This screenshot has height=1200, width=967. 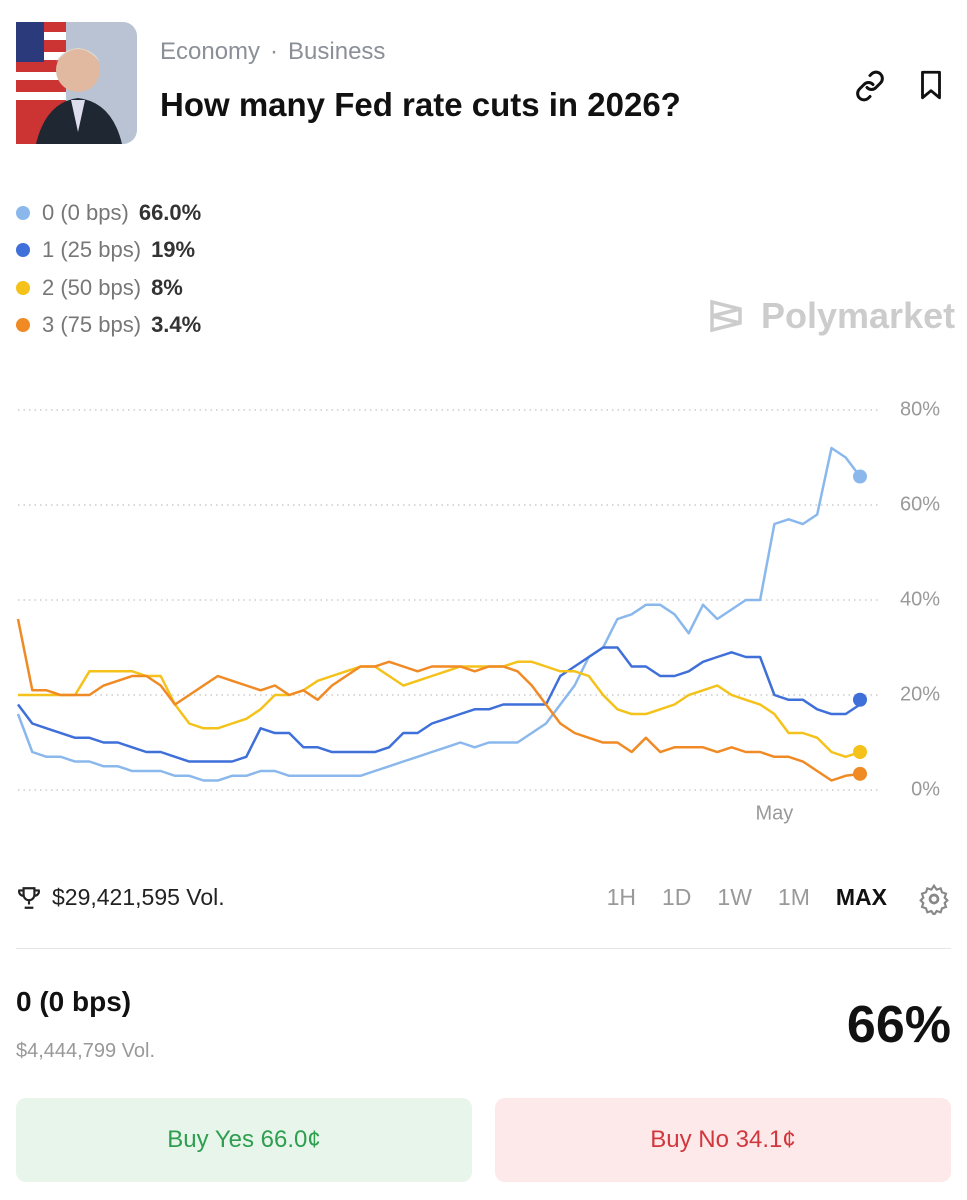 What do you see at coordinates (138, 897) in the screenshot?
I see `volume-text: $29,421,595 Vol.` at bounding box center [138, 897].